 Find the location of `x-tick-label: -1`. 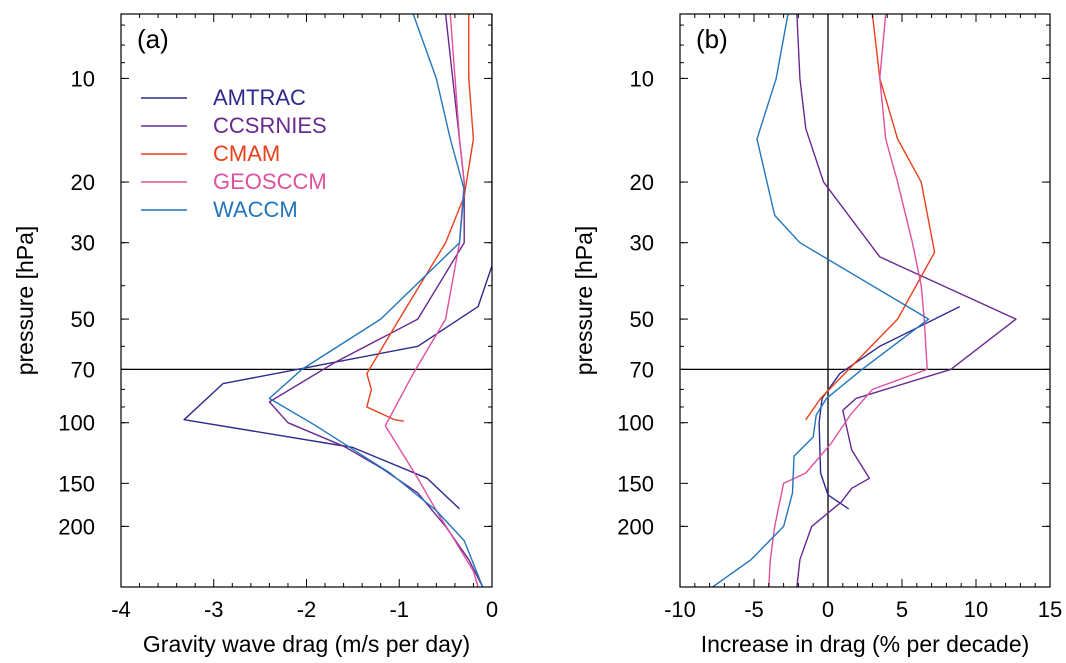

x-tick-label: -1 is located at coordinates (399, 609).